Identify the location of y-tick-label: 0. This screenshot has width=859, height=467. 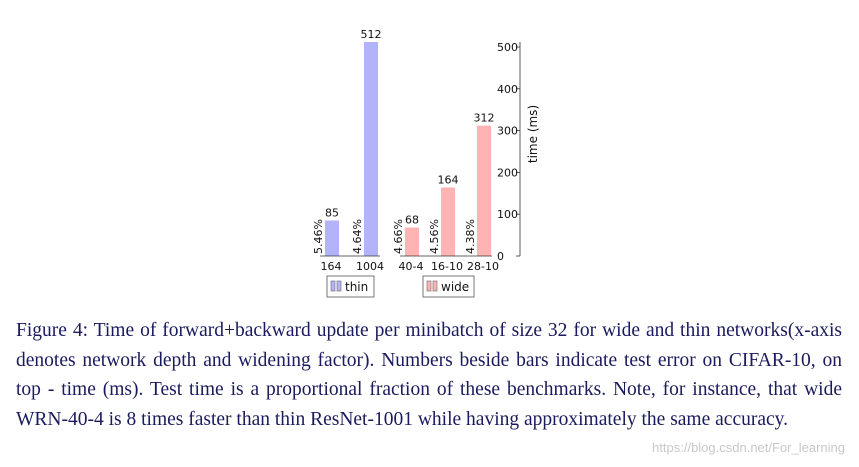
(500, 256).